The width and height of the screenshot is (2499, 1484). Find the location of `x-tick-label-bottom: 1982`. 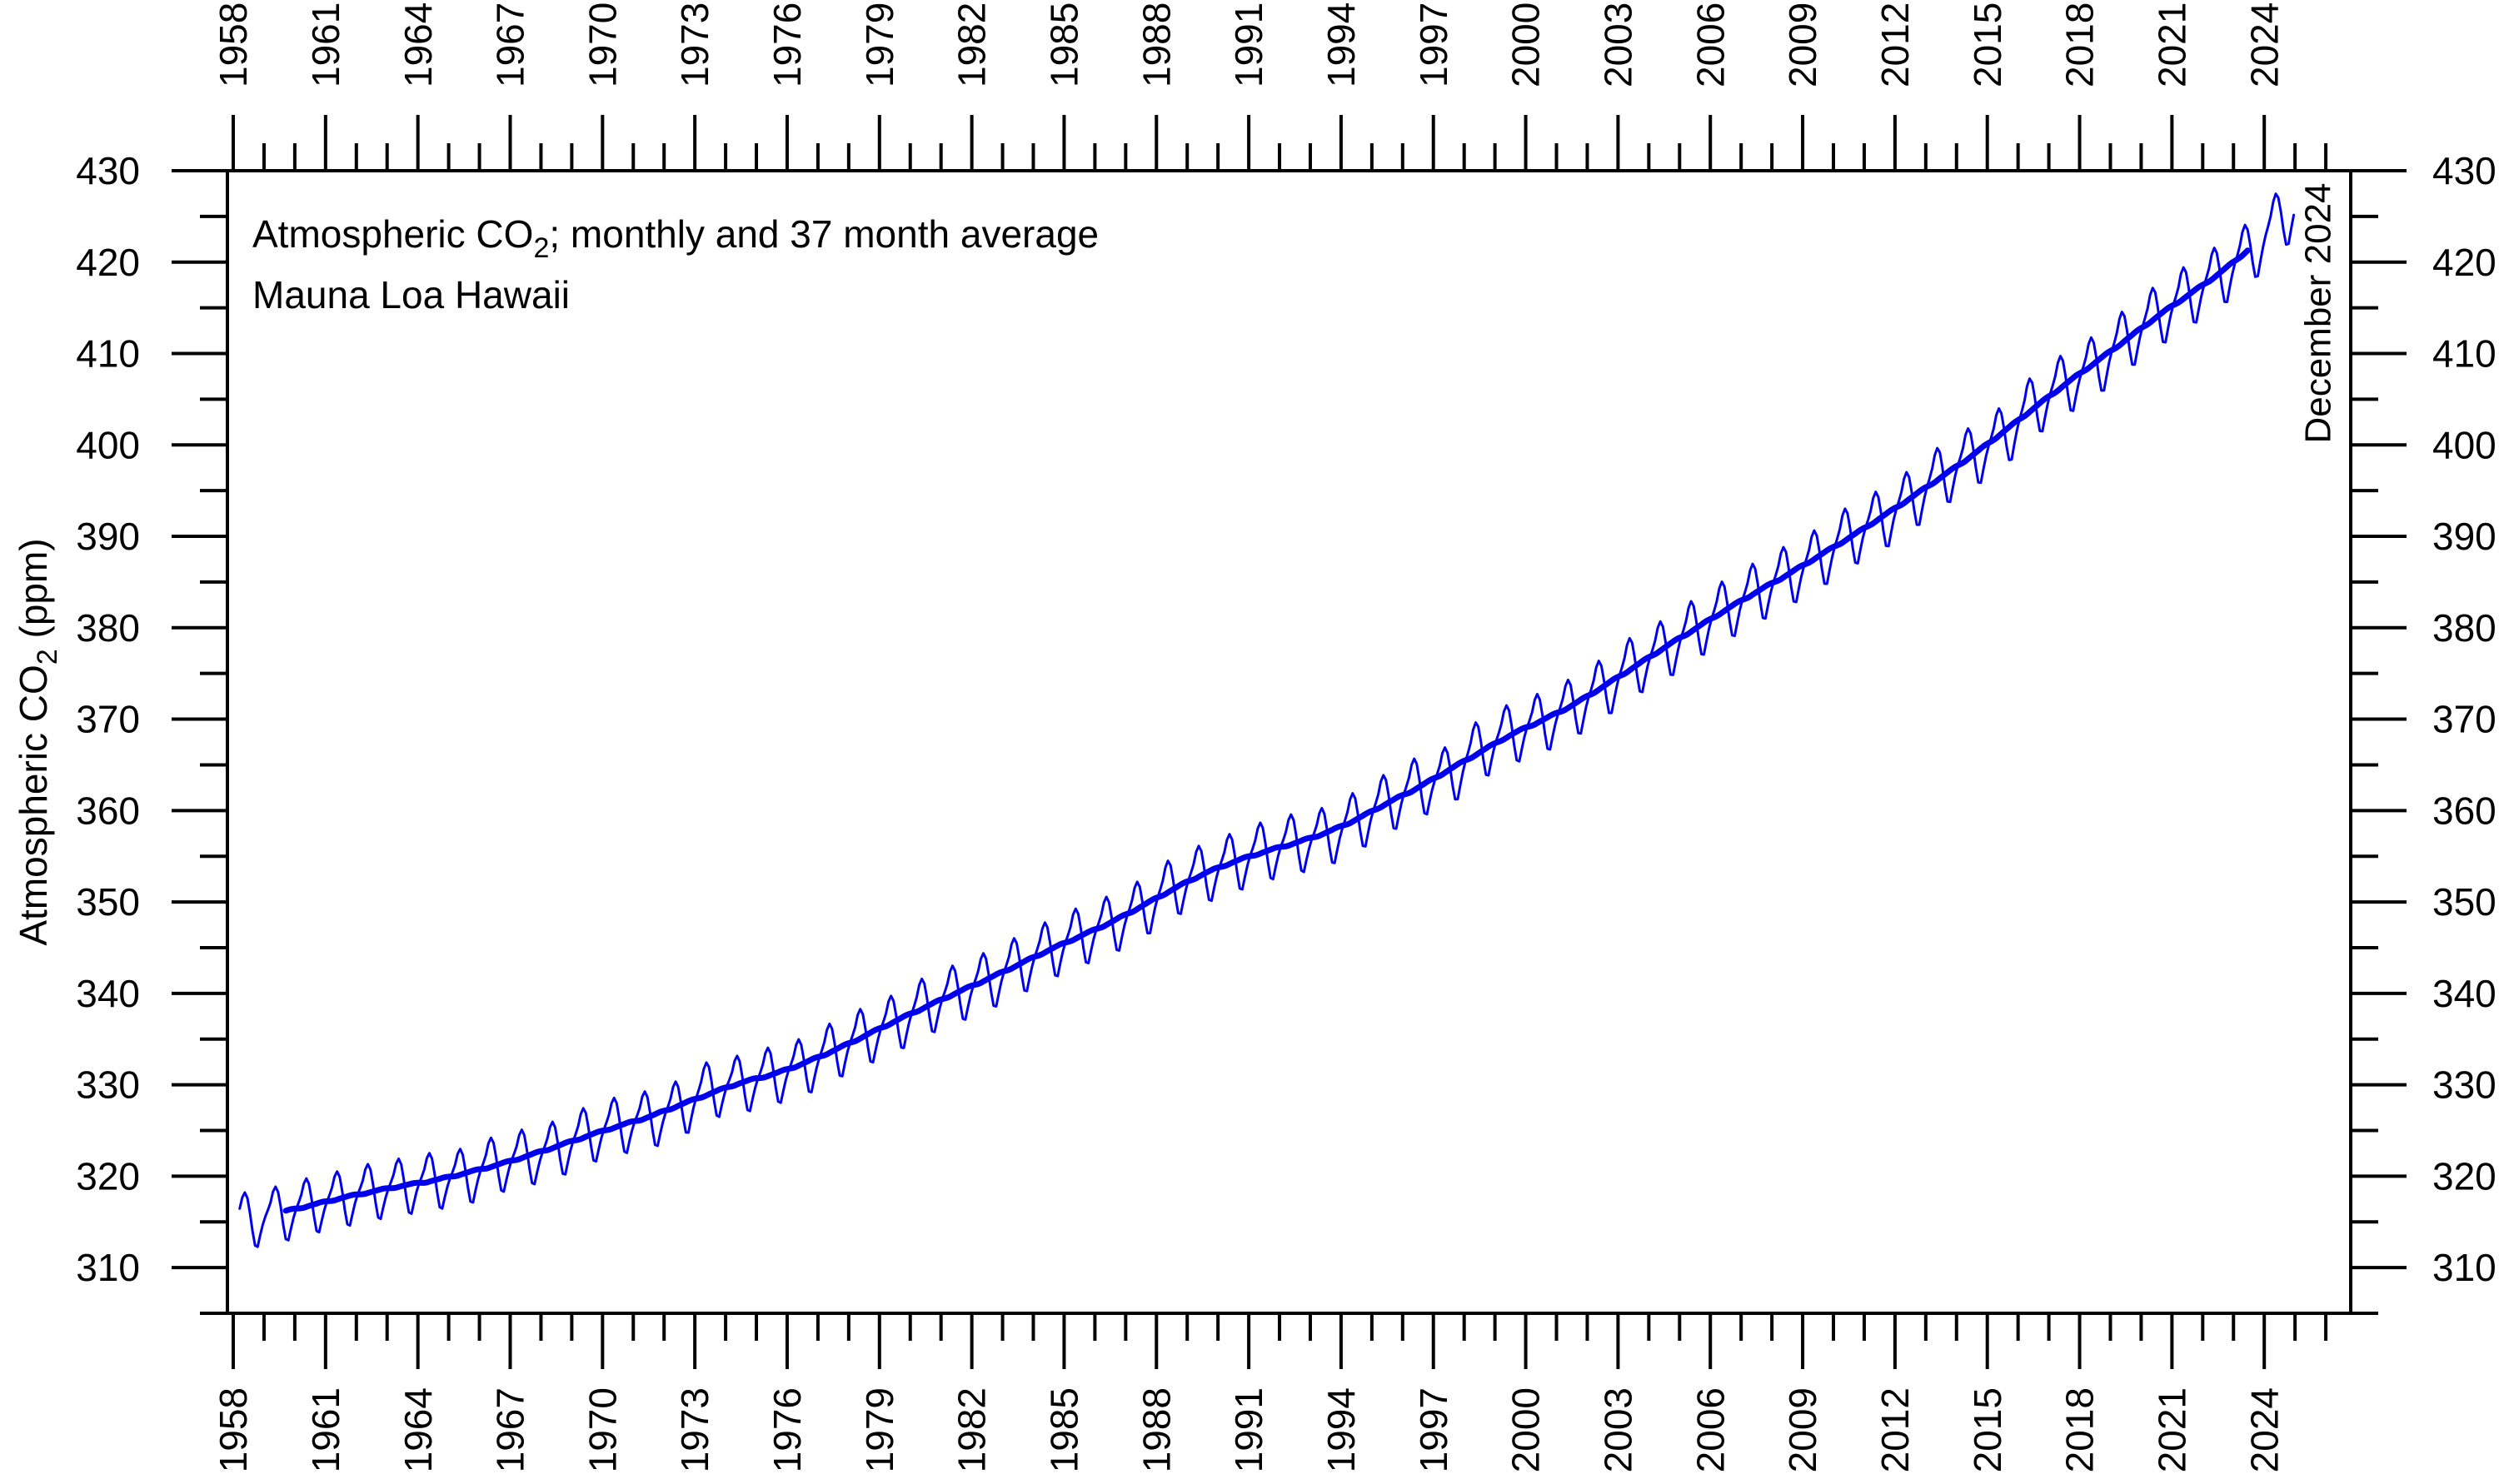

x-tick-label-bottom: 1982 is located at coordinates (972, 1429).